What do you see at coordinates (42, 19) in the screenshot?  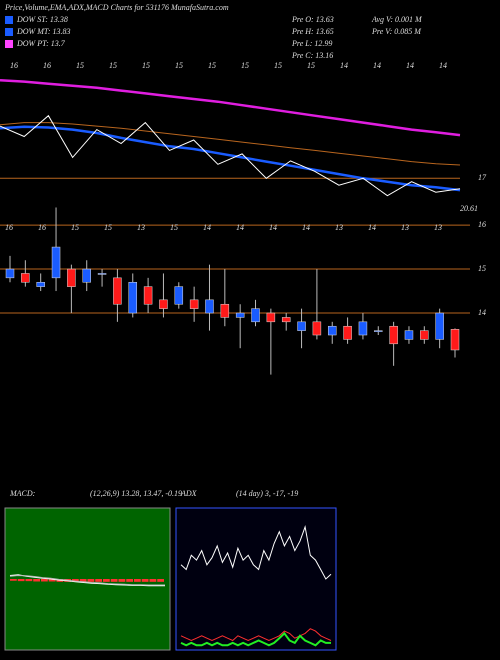 I see `legend-label: DOW ST: 13.38` at bounding box center [42, 19].